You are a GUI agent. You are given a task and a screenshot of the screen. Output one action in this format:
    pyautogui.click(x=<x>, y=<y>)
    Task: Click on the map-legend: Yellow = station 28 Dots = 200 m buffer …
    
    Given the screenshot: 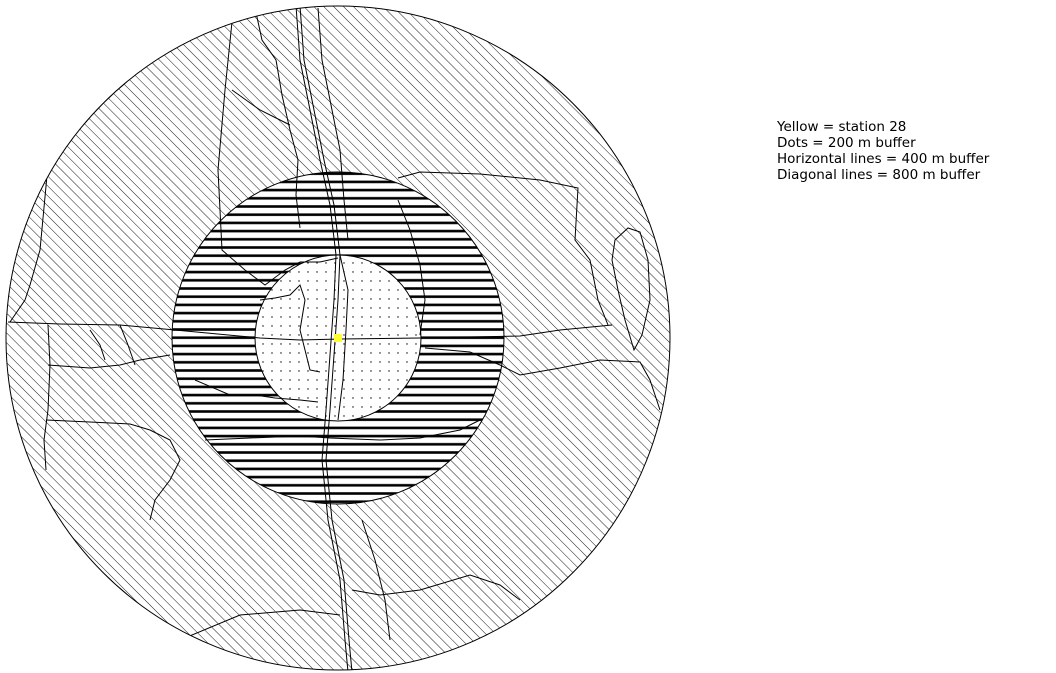 What is the action you would take?
    pyautogui.click(x=883, y=151)
    